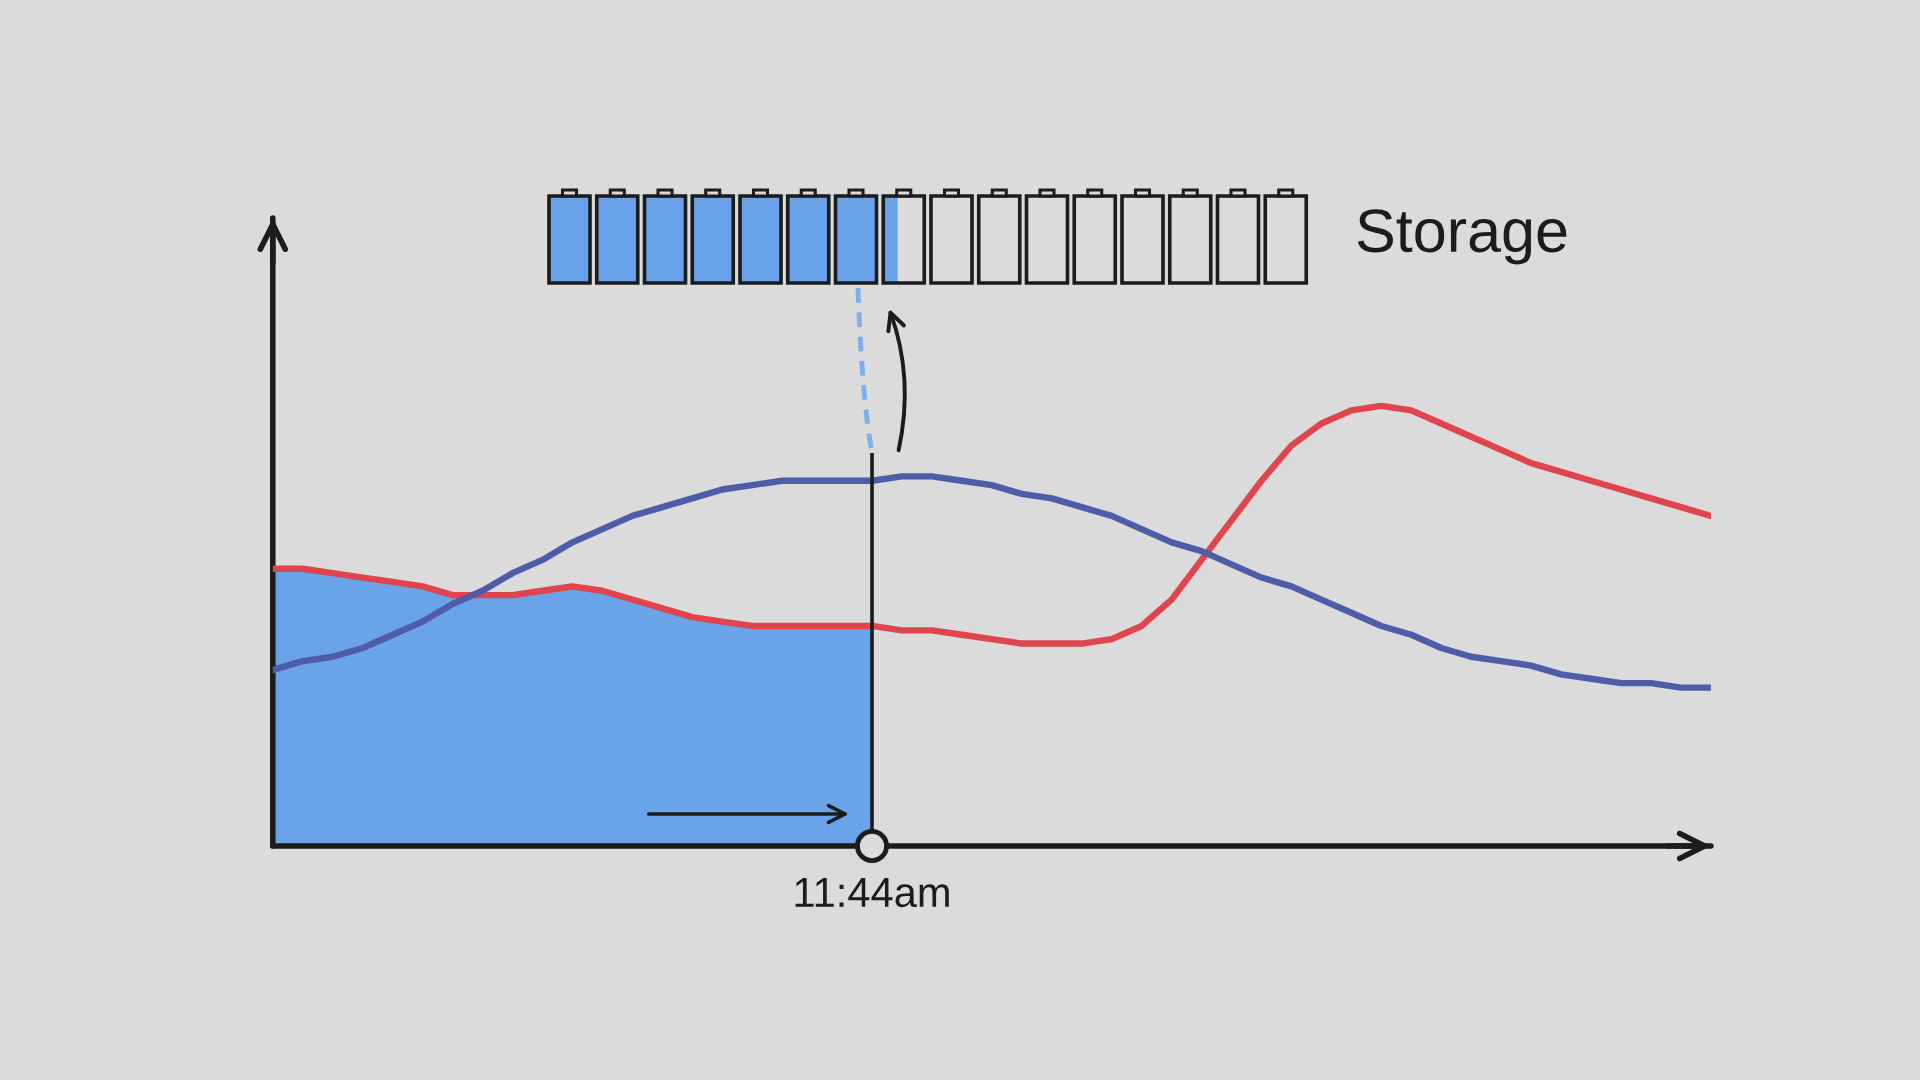 The image size is (1920, 1080). Describe the element at coordinates (872, 893) in the screenshot. I see `text: 11:44am` at that location.